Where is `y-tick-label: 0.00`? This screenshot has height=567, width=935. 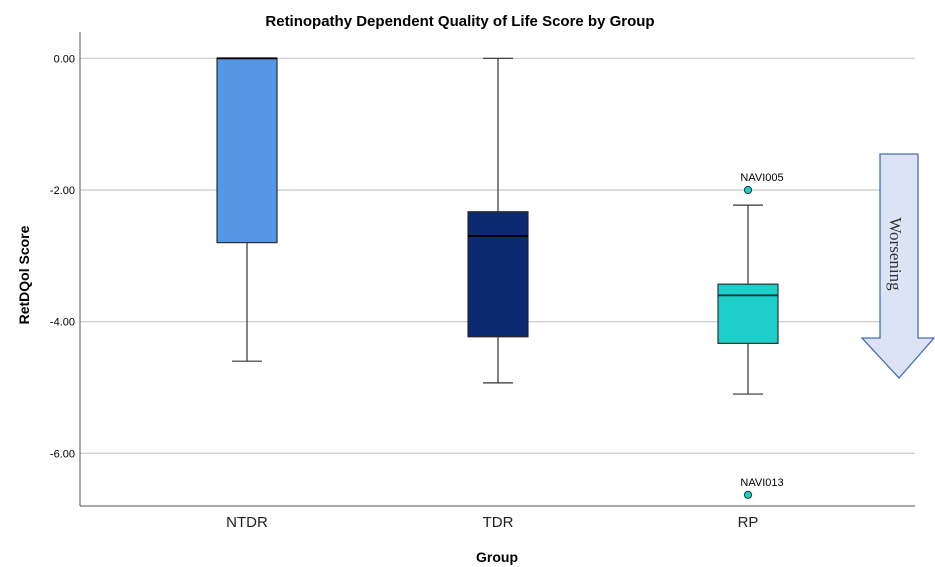 y-tick-label: 0.00 is located at coordinates (64, 59).